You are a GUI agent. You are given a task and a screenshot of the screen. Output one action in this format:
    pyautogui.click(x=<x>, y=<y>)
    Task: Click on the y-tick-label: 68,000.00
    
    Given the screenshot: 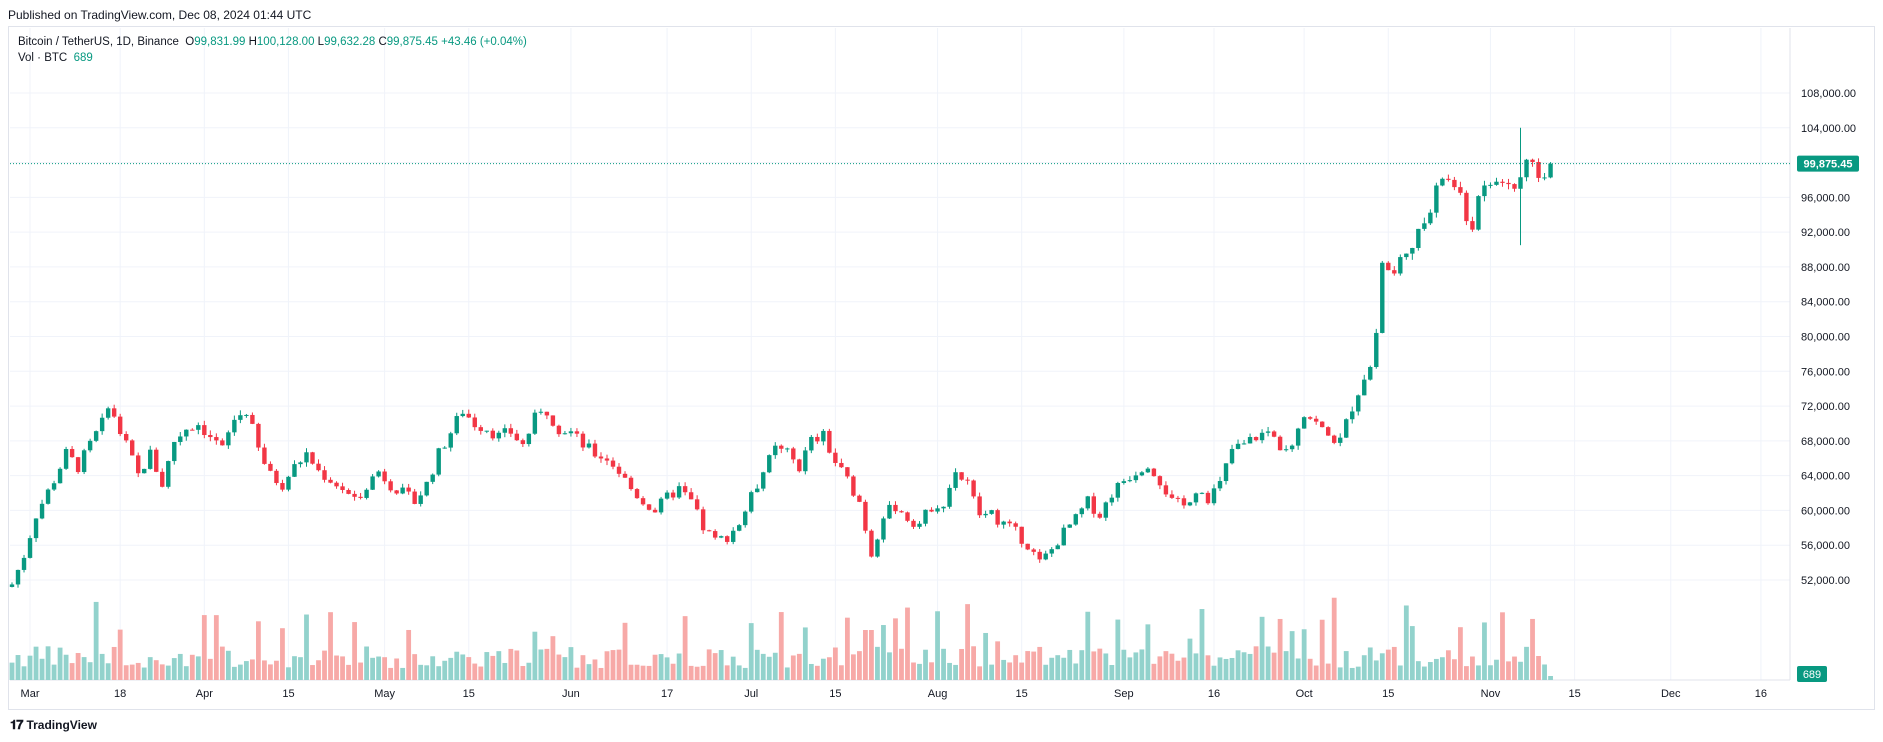 What is the action you would take?
    pyautogui.click(x=1825, y=442)
    